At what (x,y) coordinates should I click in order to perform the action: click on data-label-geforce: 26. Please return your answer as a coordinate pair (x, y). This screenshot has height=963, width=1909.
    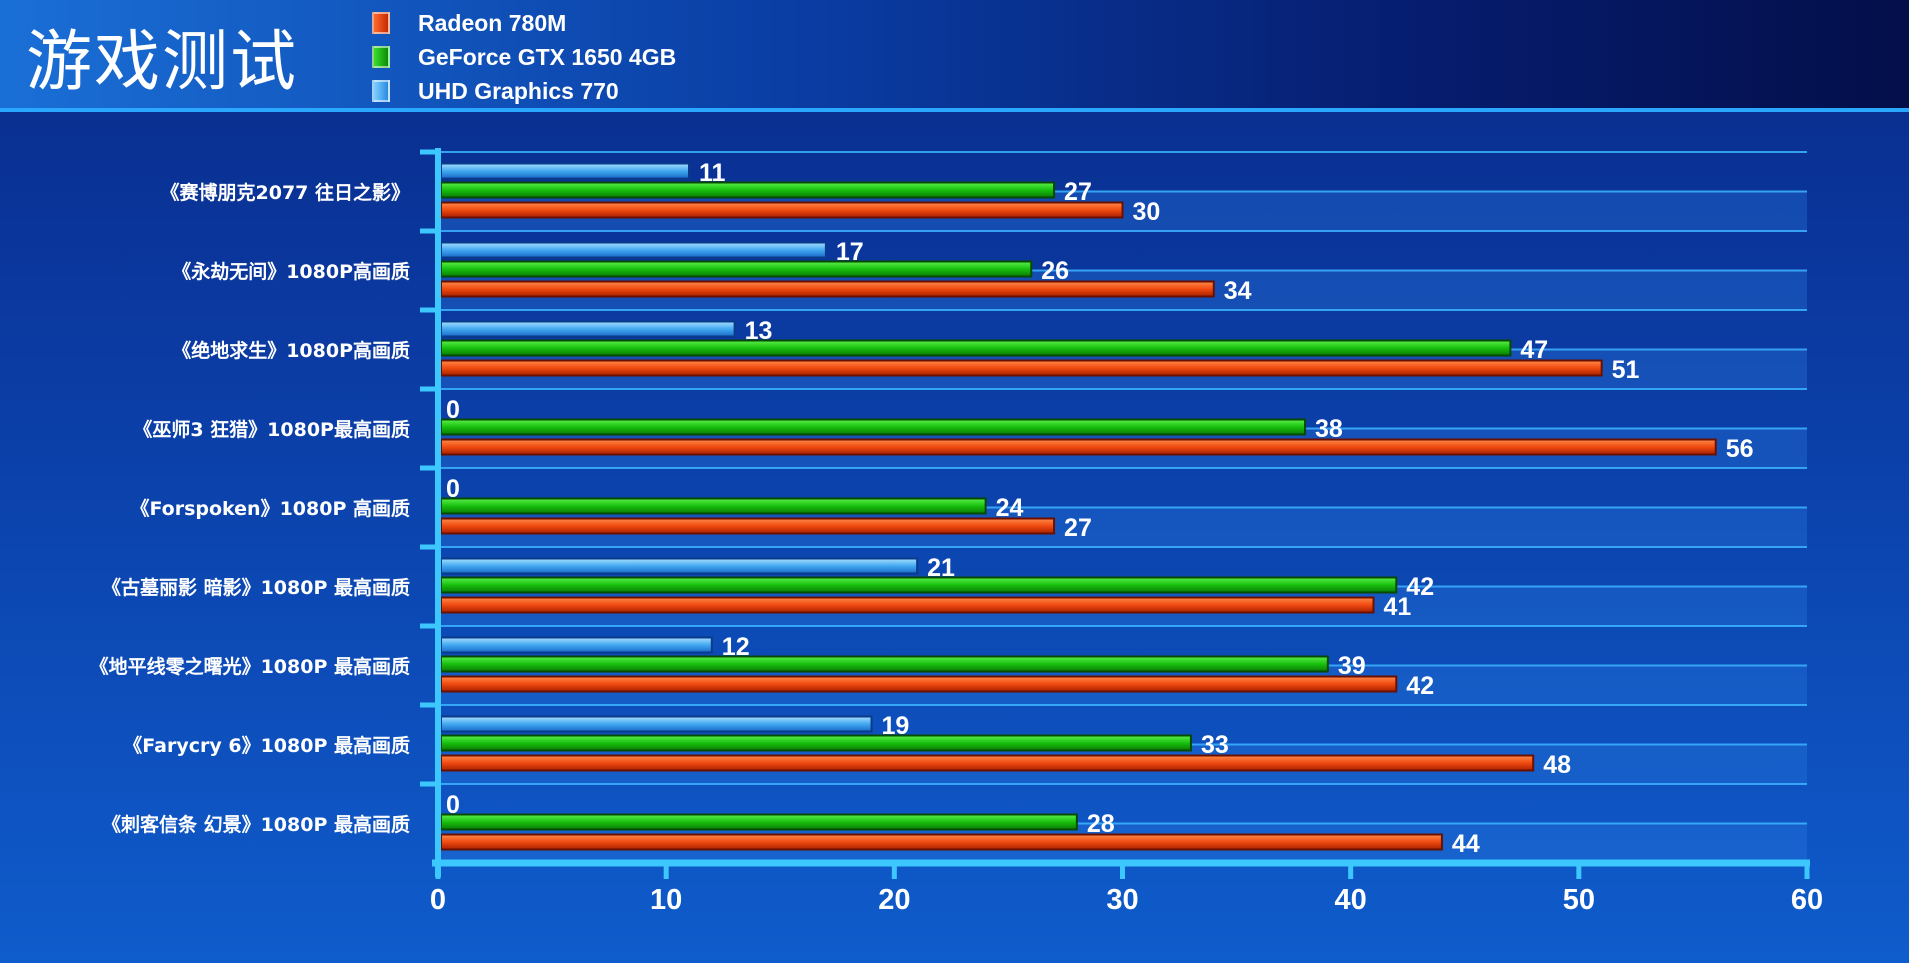
    Looking at the image, I should click on (1055, 271).